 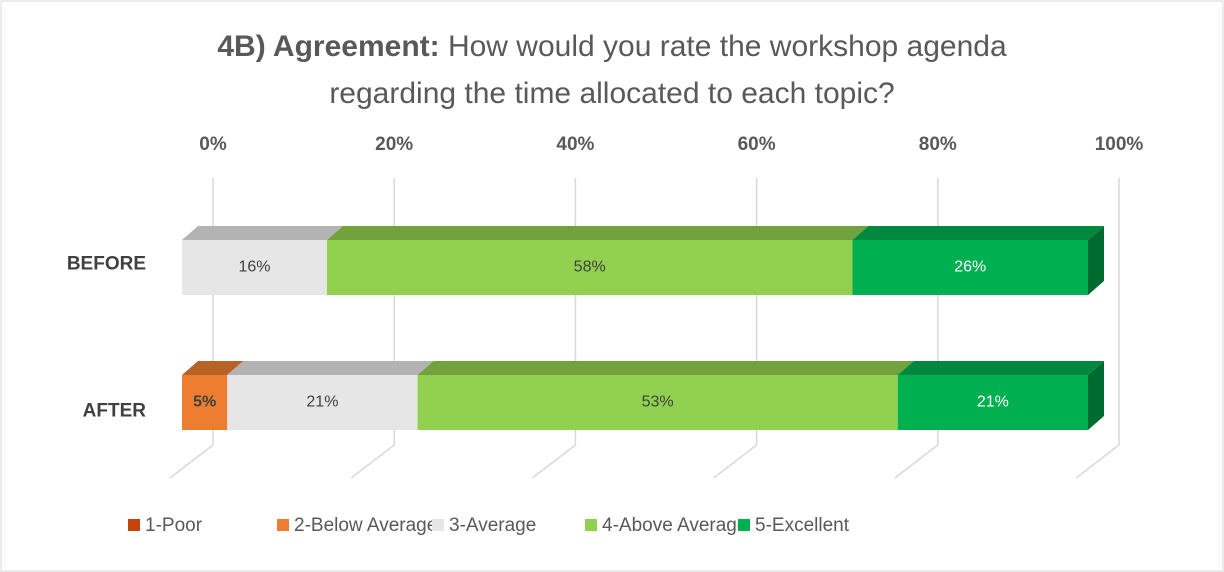 I want to click on category-label: BEFORE, so click(x=106, y=264).